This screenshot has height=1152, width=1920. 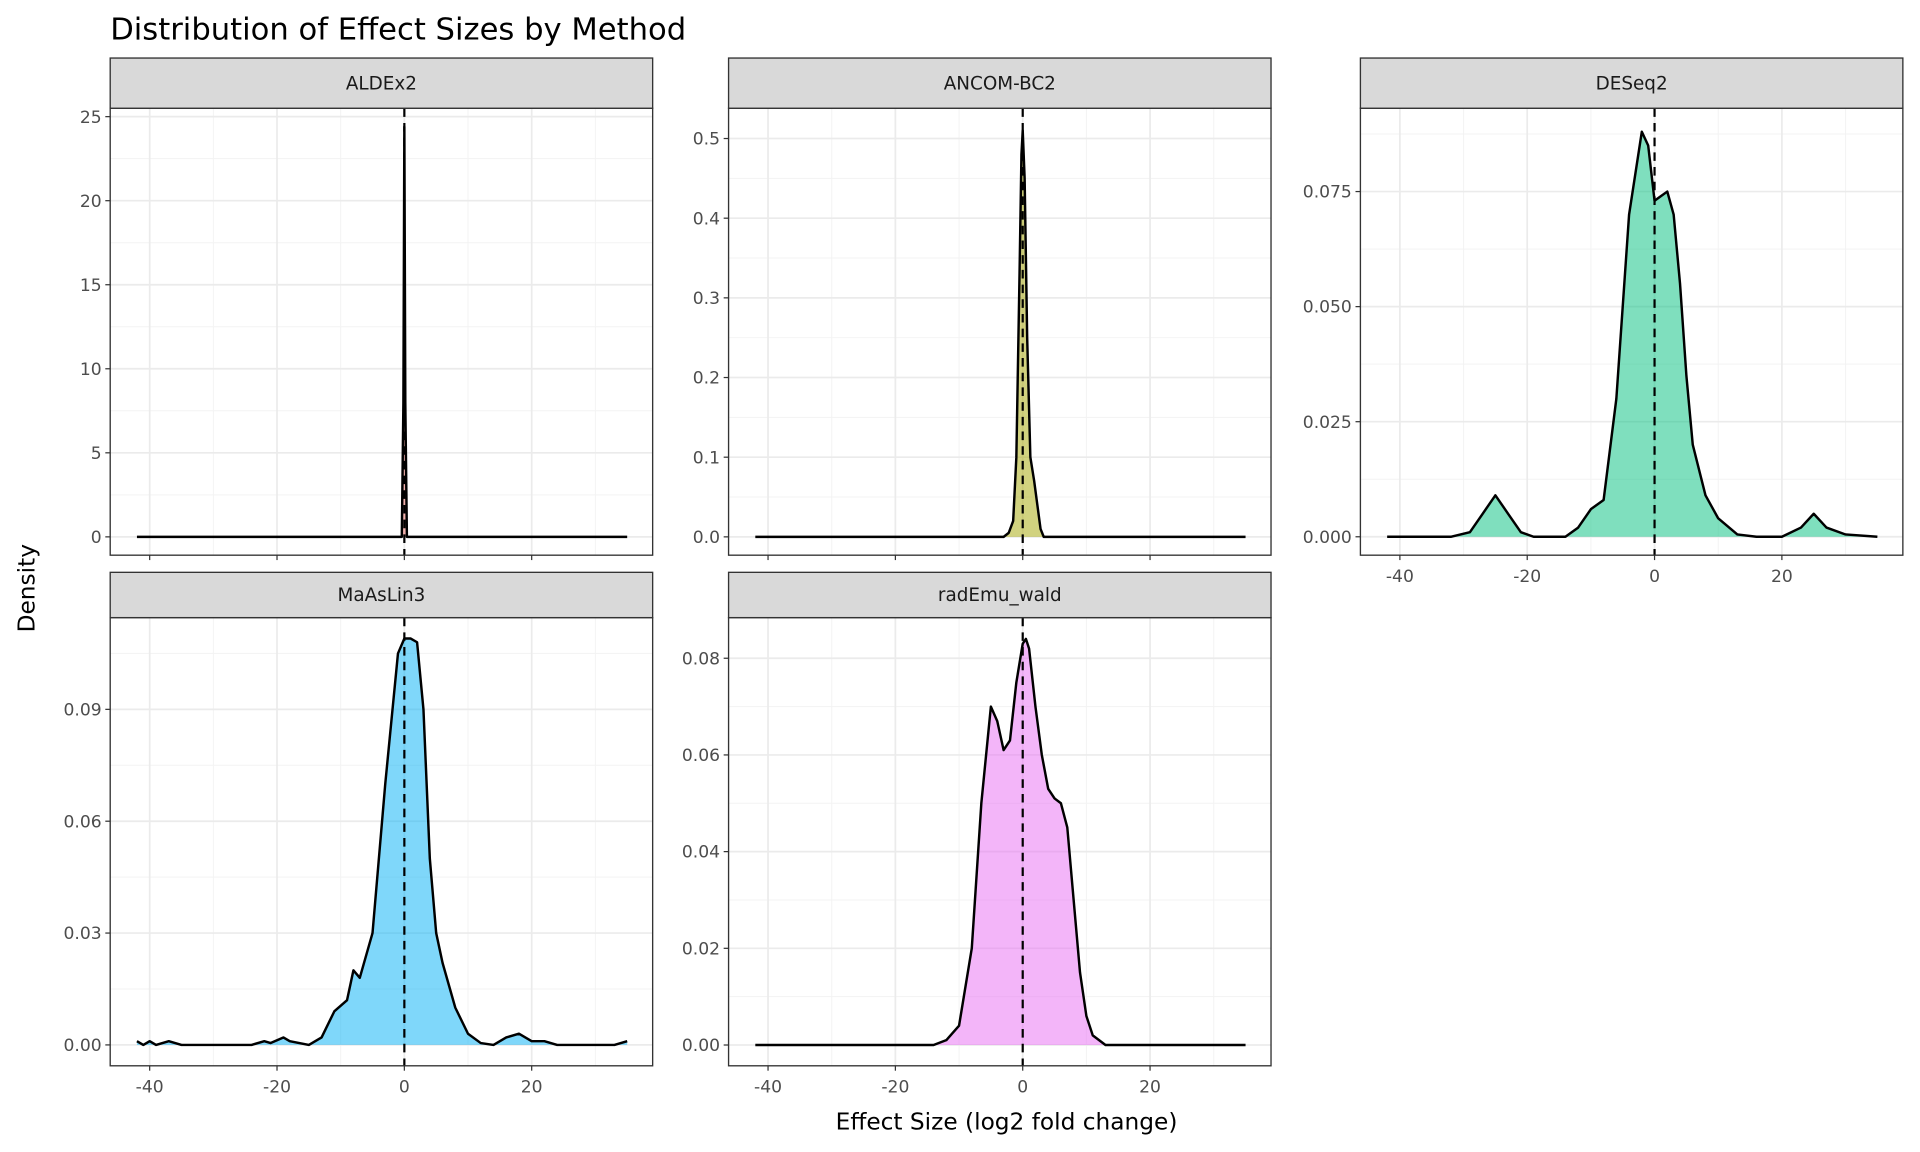 I want to click on y-tick-label: 0.5, so click(x=706, y=140).